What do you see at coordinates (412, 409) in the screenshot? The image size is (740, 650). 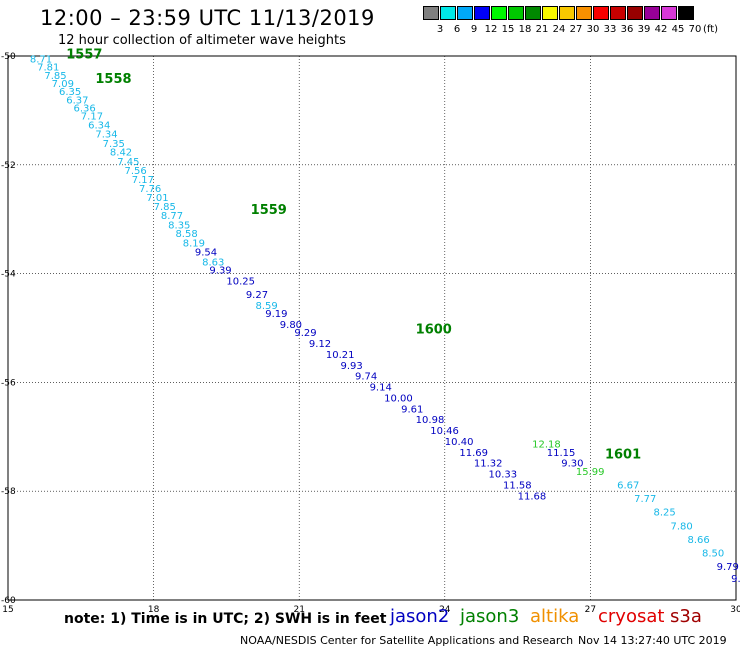 I see `wave-height-label: 9.61` at bounding box center [412, 409].